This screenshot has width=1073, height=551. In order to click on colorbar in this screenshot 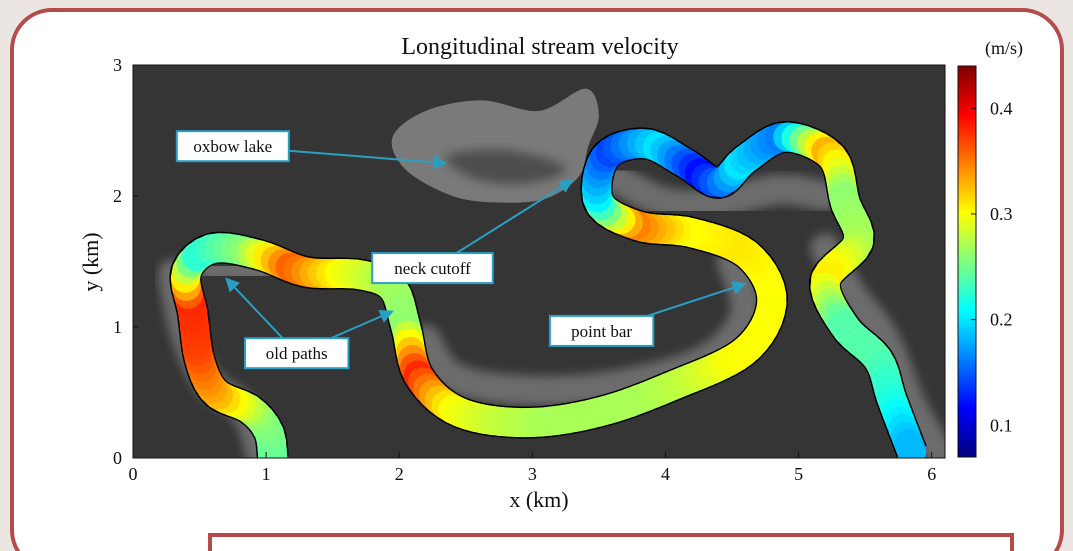, I will do `click(967, 261)`.